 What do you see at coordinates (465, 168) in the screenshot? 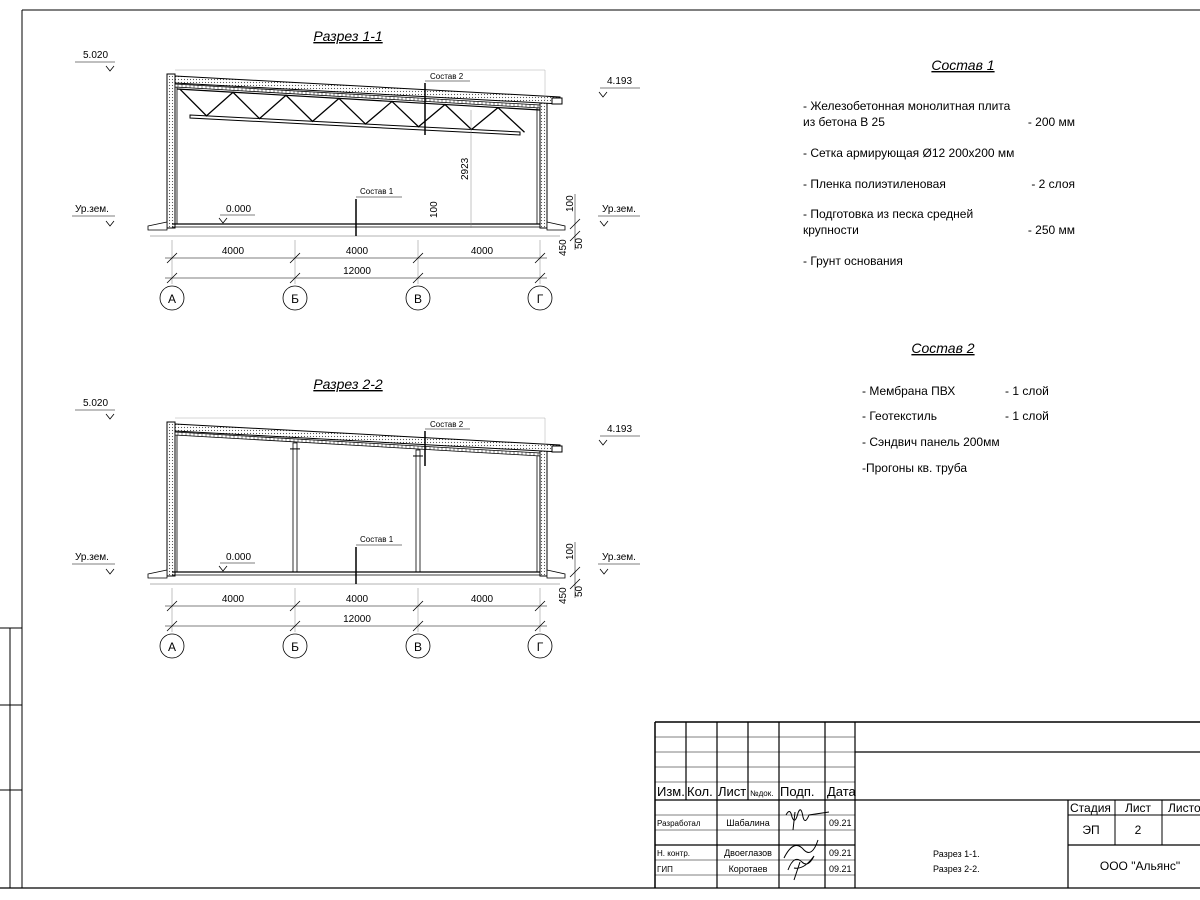
I see `height-dimension: 2923` at bounding box center [465, 168].